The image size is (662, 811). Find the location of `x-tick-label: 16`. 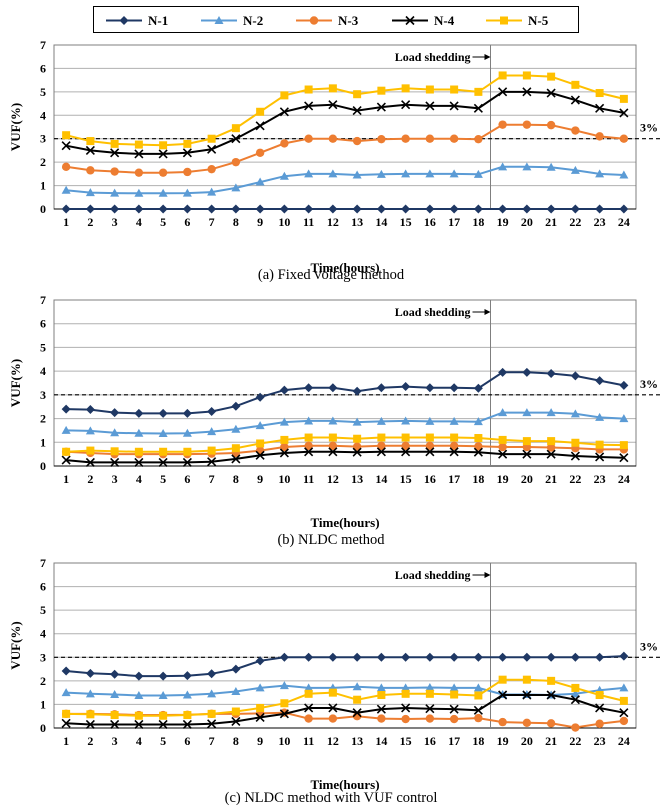

x-tick-label: 16 is located at coordinates (430, 741).